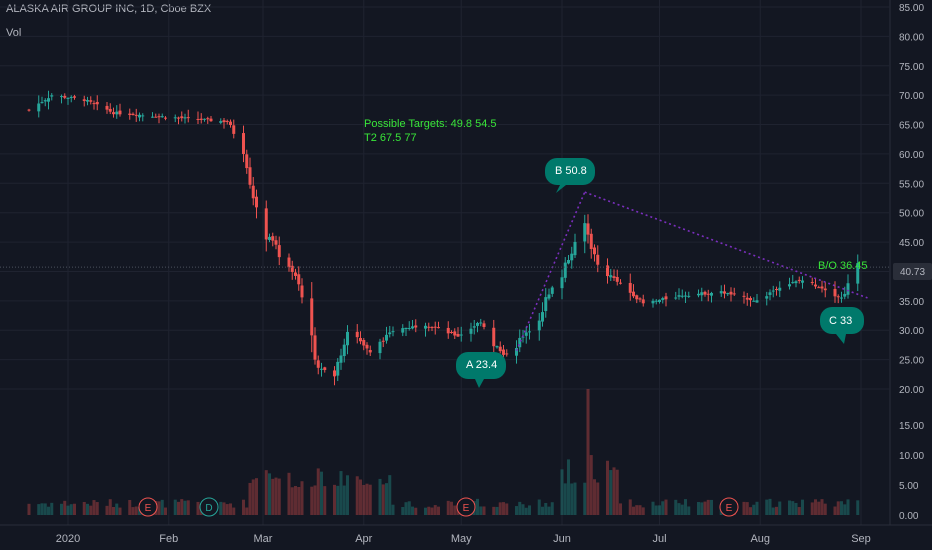 This screenshot has height=550, width=932. Describe the element at coordinates (840, 321) in the screenshot. I see `callout-c-text: C 33` at that location.